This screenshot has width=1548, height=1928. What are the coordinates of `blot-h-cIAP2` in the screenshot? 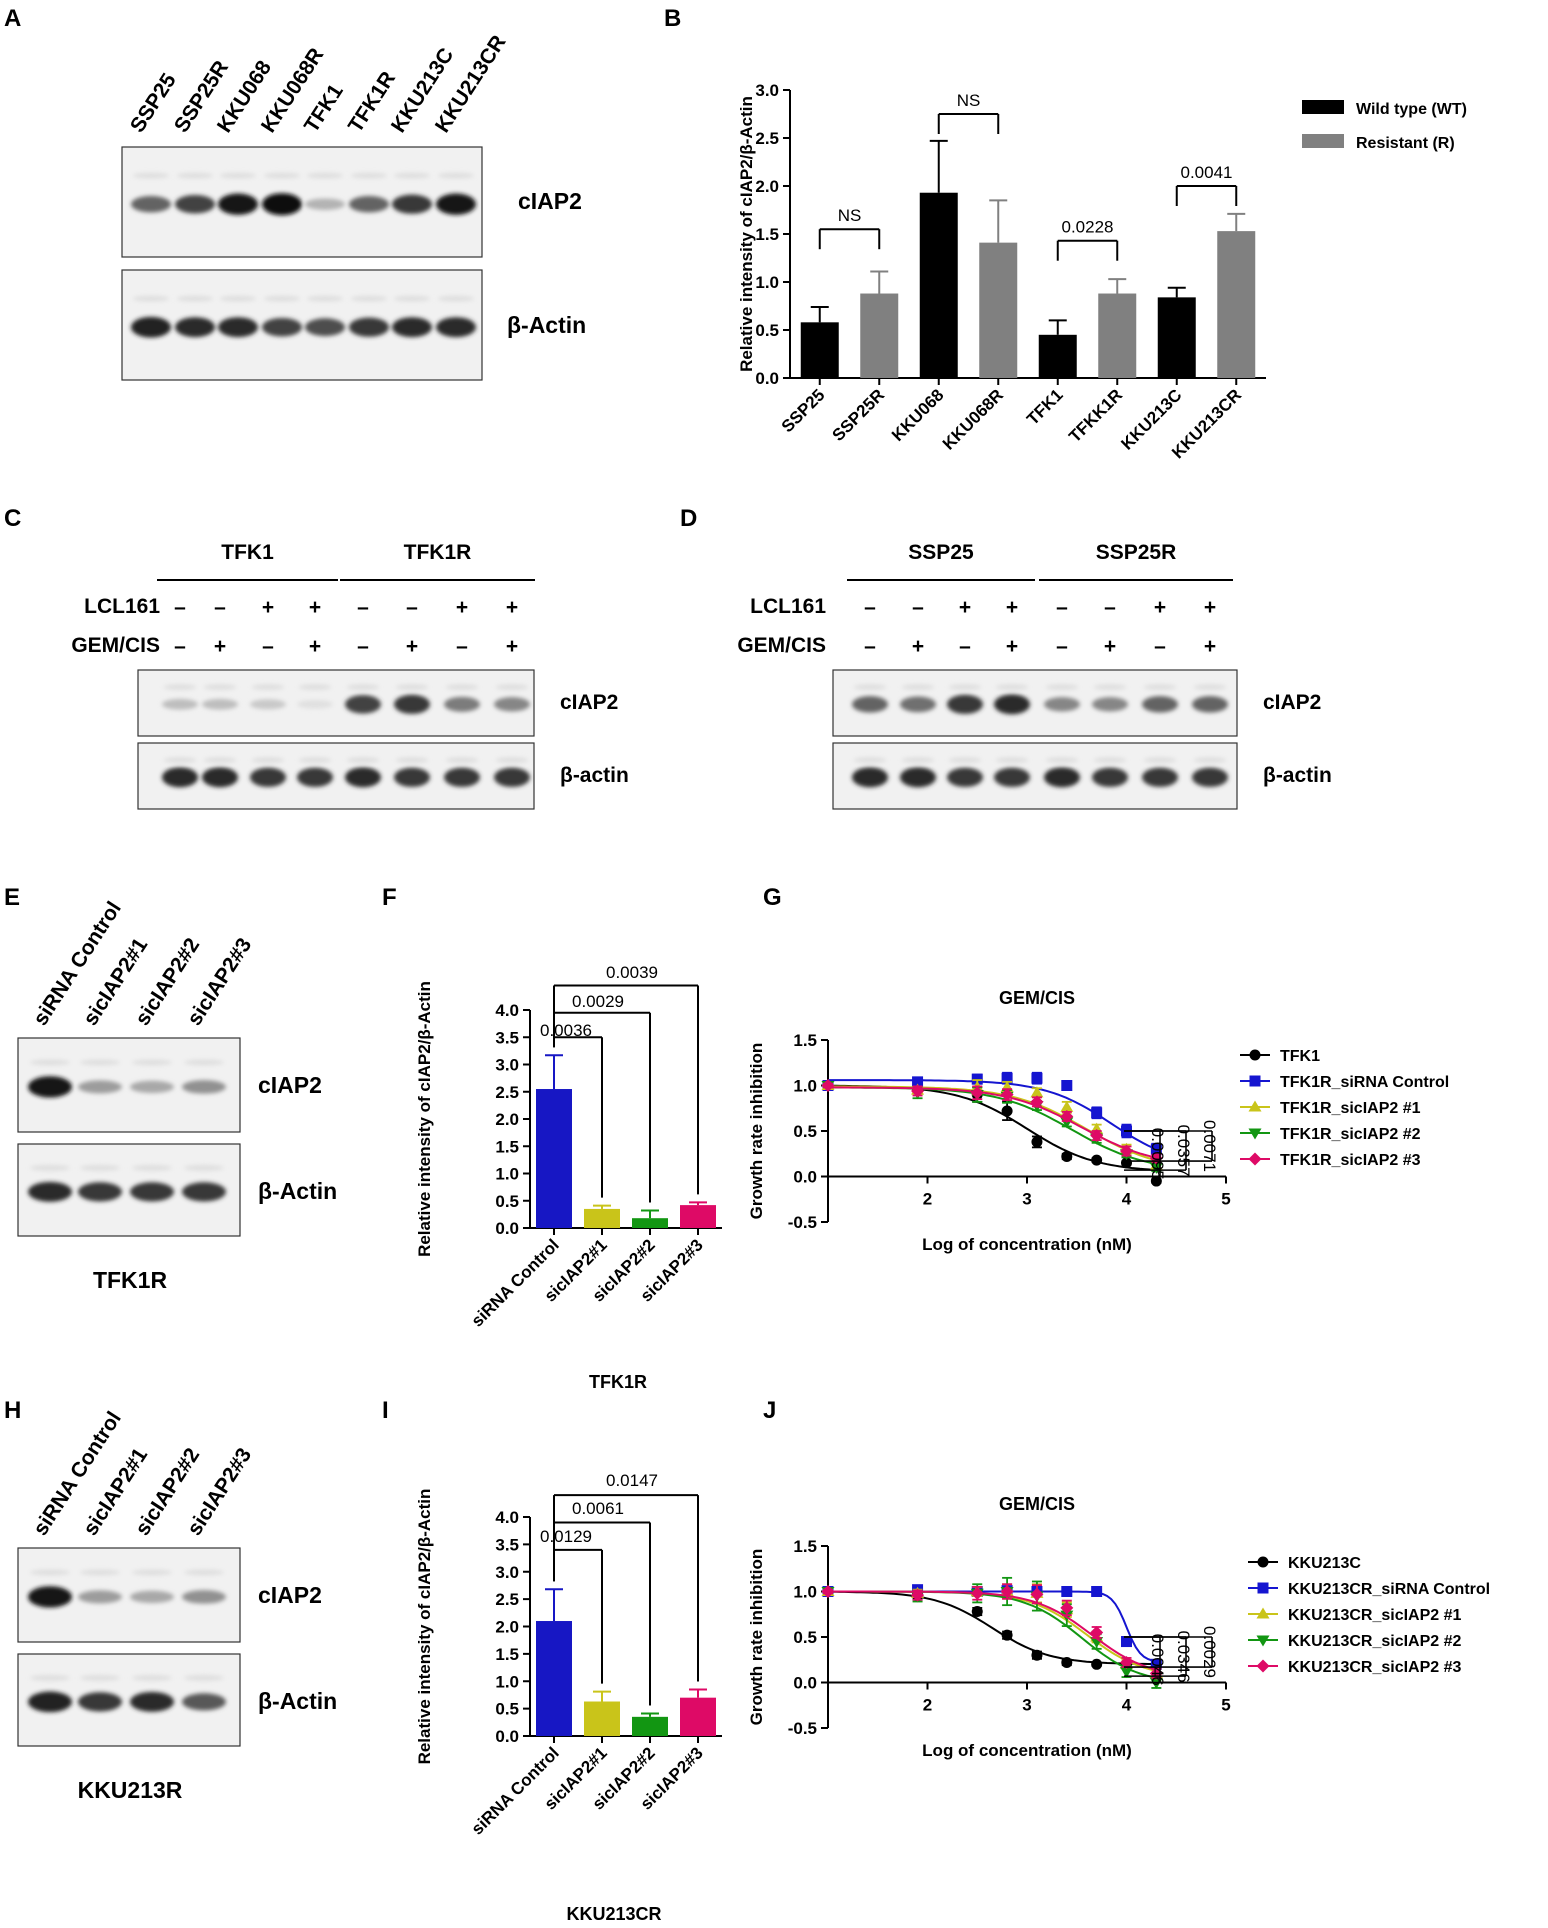 It's located at (129, 1595).